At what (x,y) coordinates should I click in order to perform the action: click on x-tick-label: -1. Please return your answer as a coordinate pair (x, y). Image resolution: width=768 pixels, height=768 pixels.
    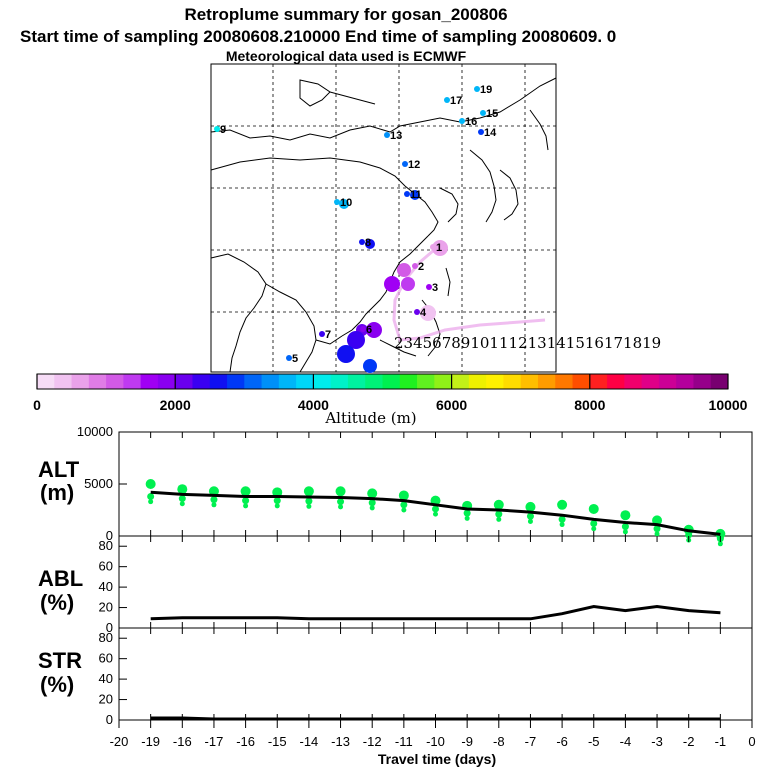
    Looking at the image, I should click on (721, 741).